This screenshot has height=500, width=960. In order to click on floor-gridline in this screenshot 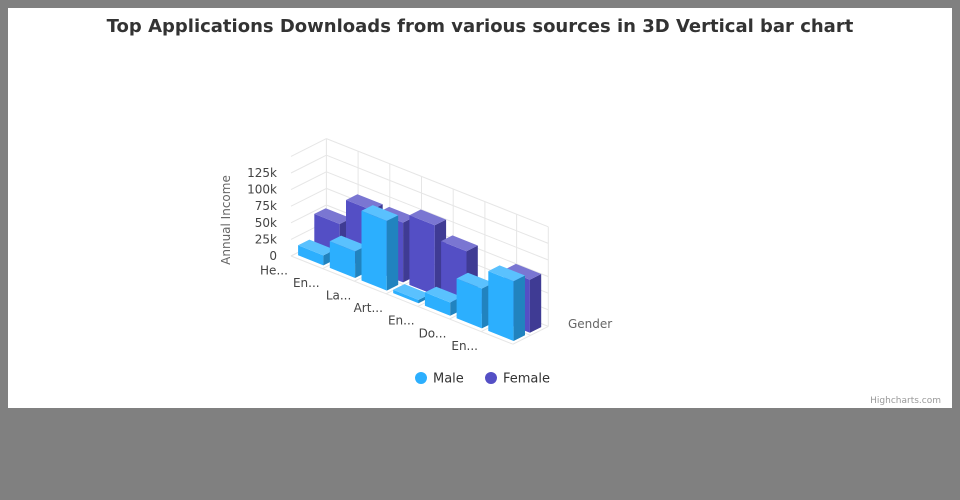, I will do `click(402, 300)`.